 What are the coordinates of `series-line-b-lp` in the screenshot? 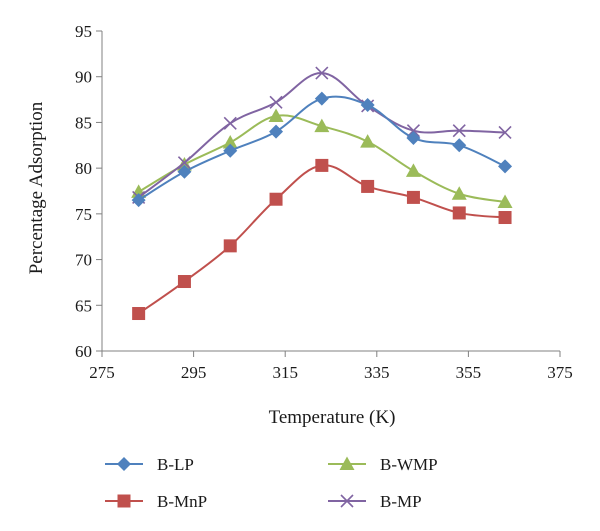 It's located at (322, 148).